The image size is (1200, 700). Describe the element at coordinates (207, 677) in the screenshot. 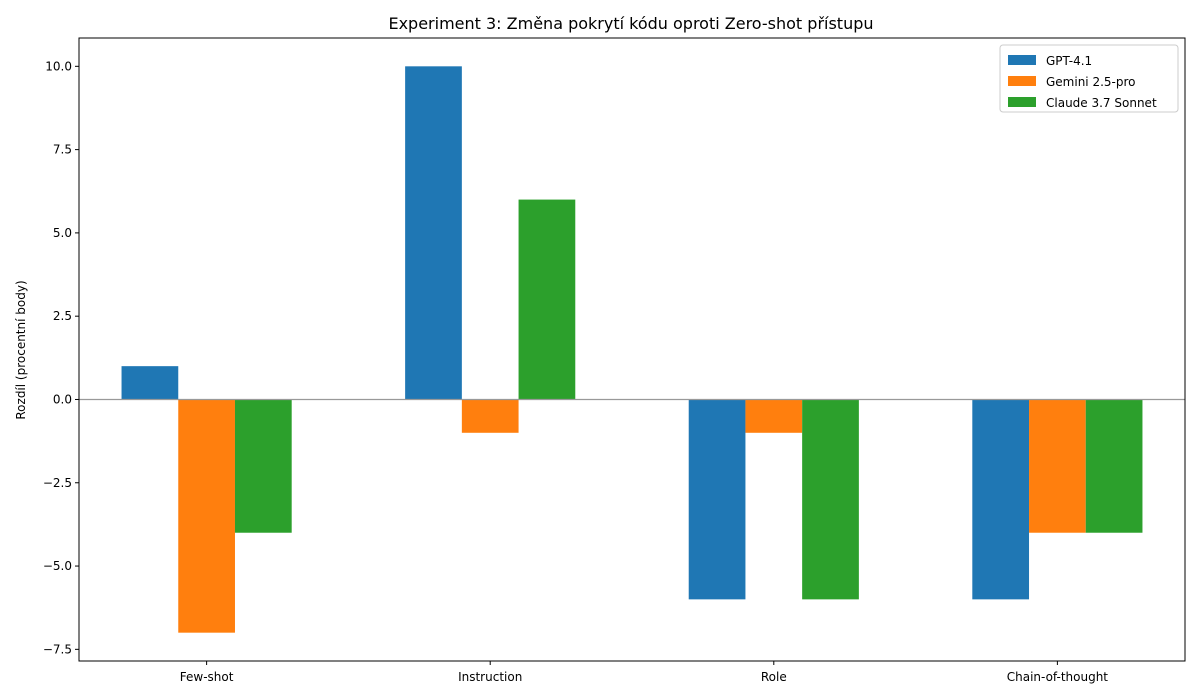

I see `x-tick-label: Few-shot` at that location.